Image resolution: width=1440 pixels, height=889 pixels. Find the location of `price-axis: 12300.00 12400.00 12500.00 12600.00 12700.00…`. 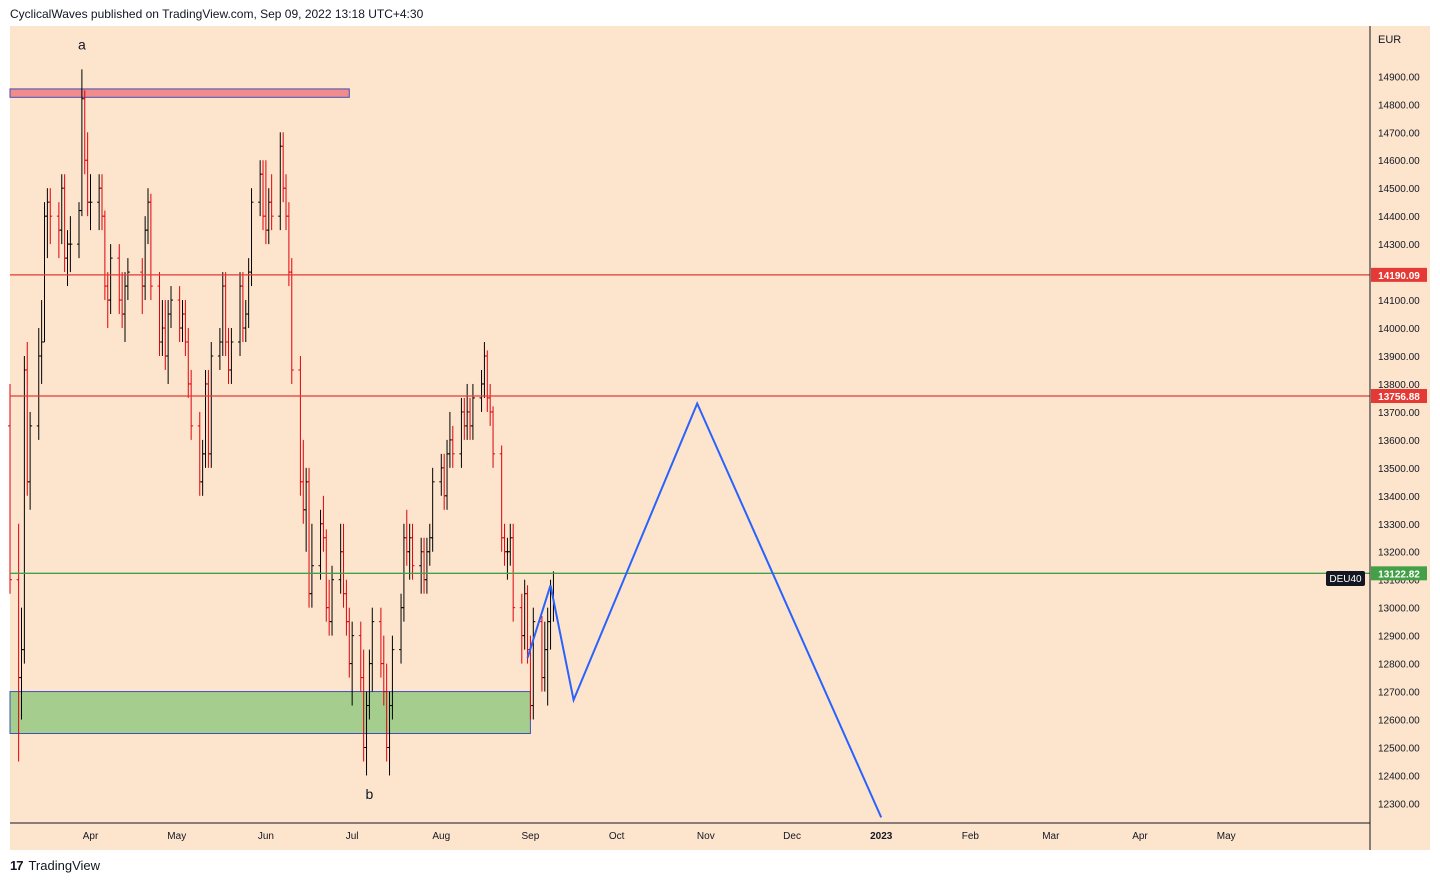

price-axis: 12300.00 12400.00 12500.00 12600.00 12700.00… is located at coordinates (1399, 441).